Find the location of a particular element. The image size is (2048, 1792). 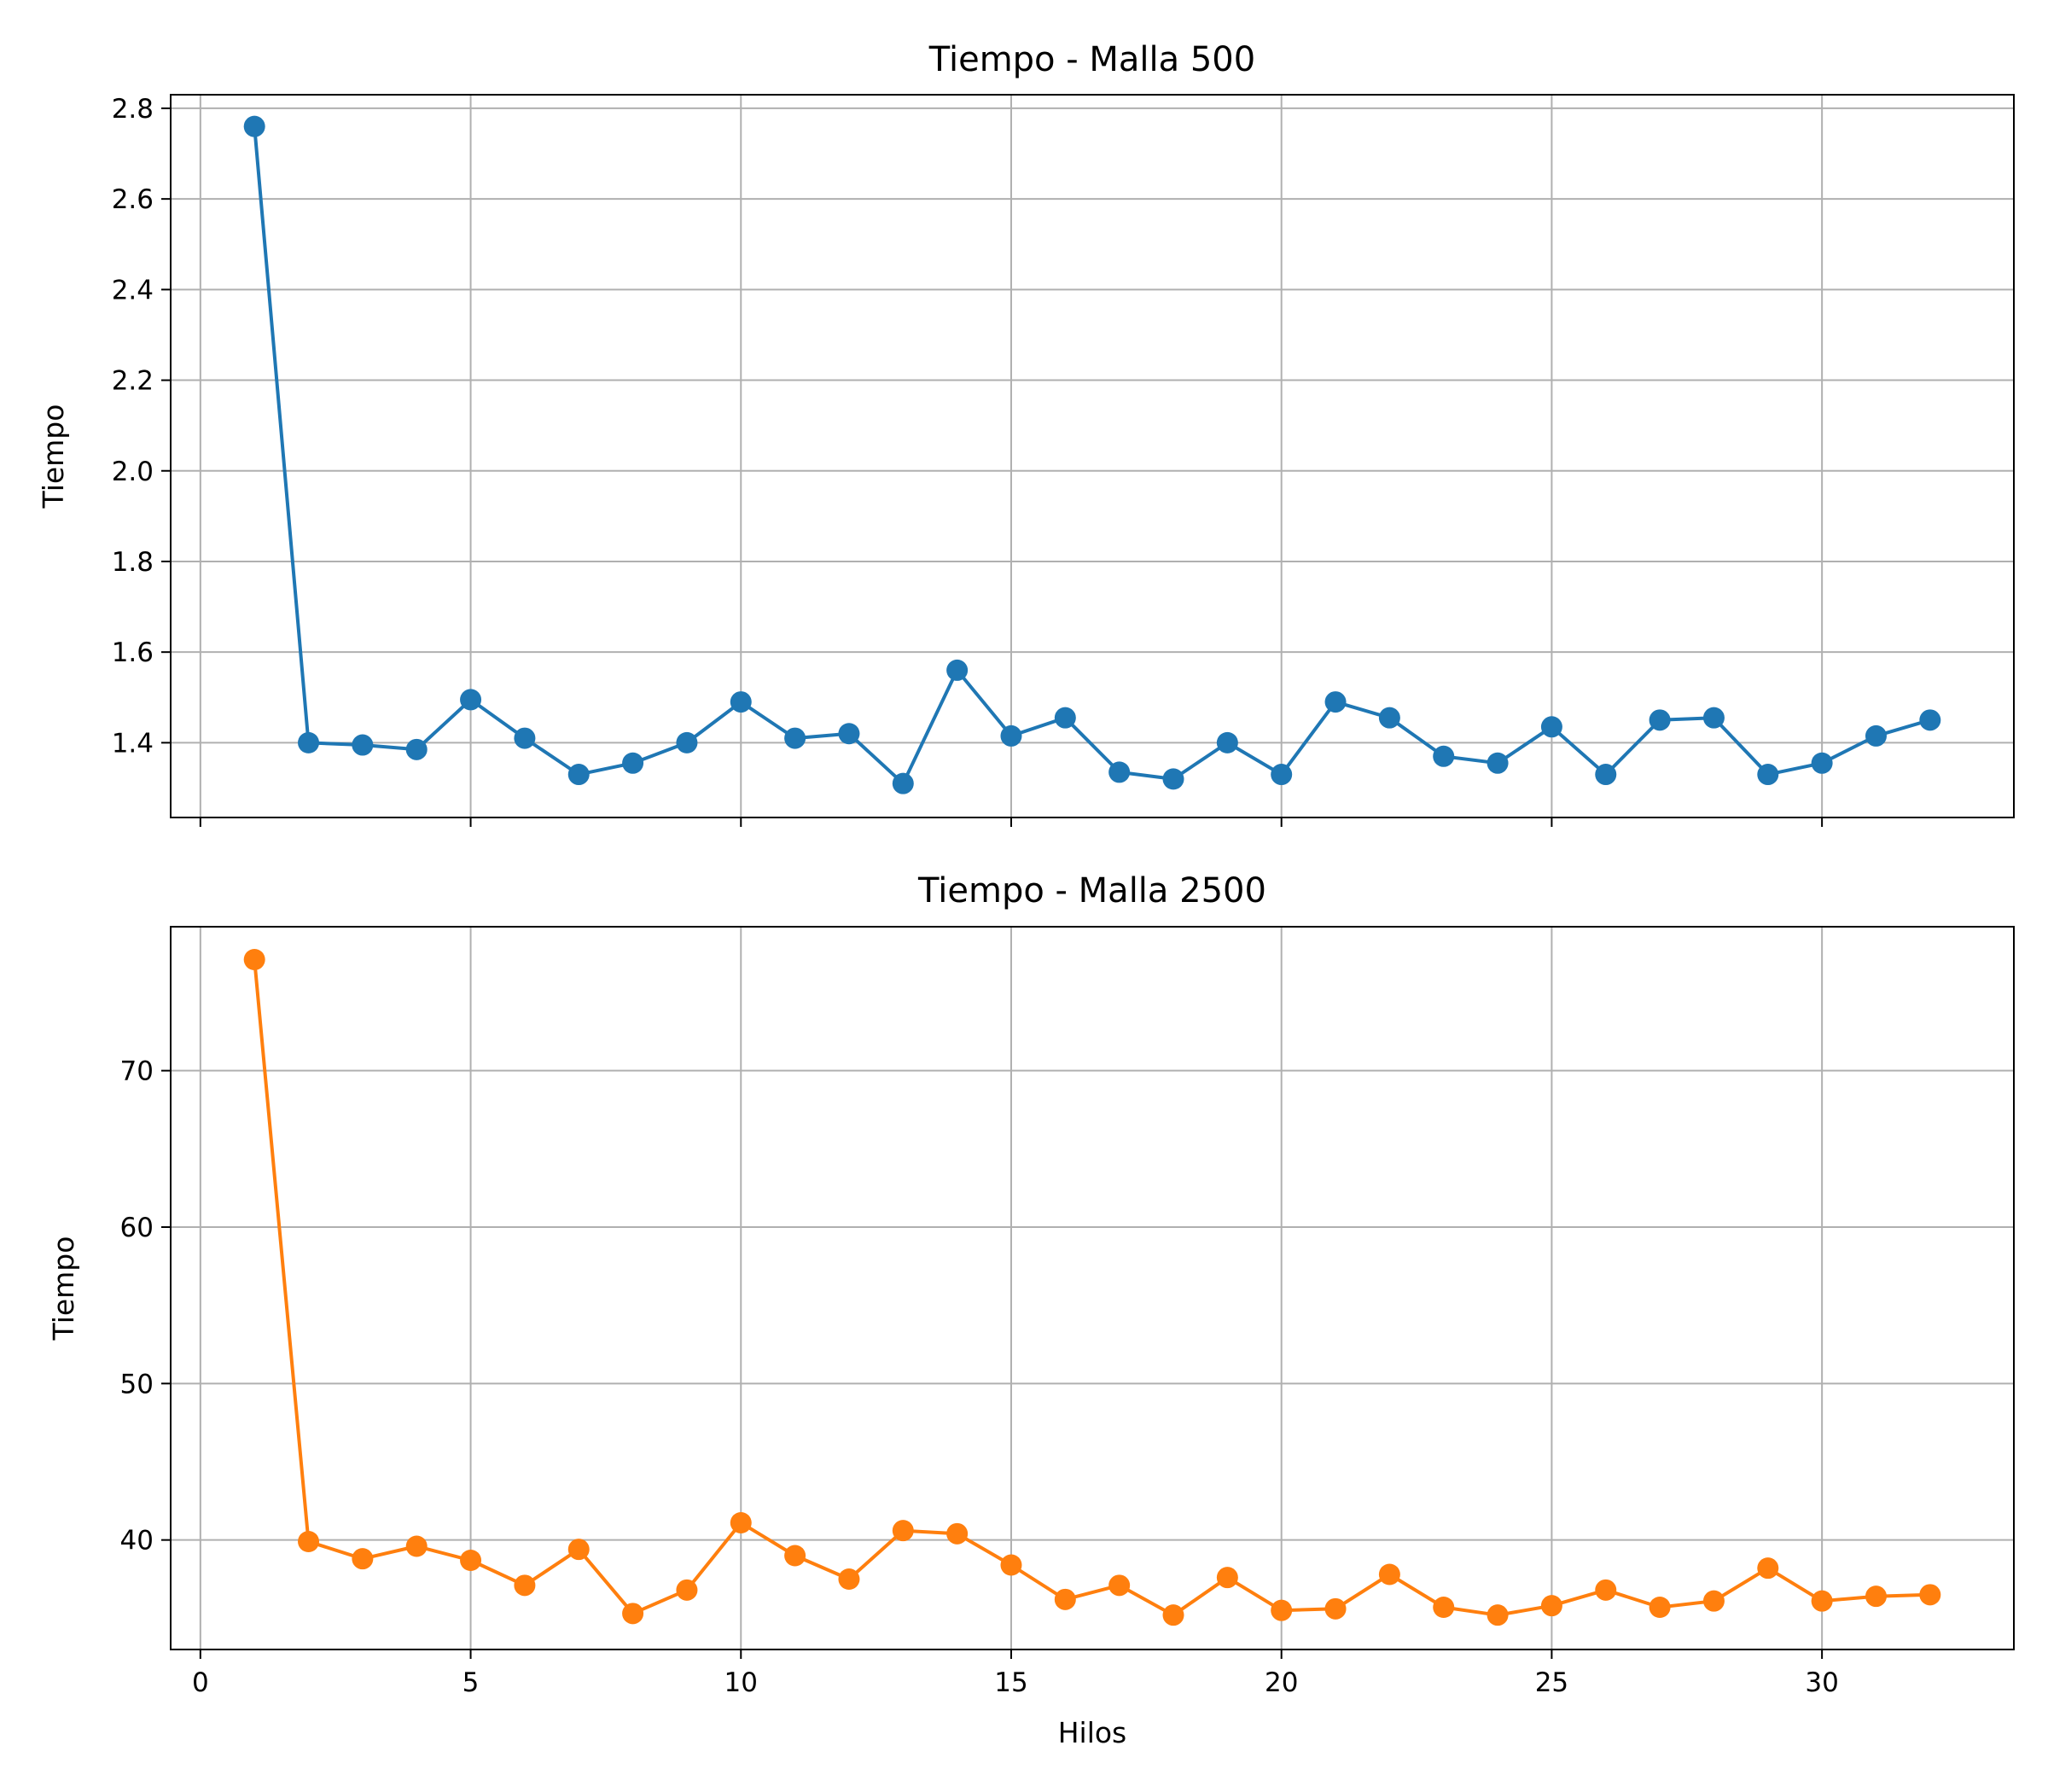

y-tick-label: 1.6 is located at coordinates (133, 652).